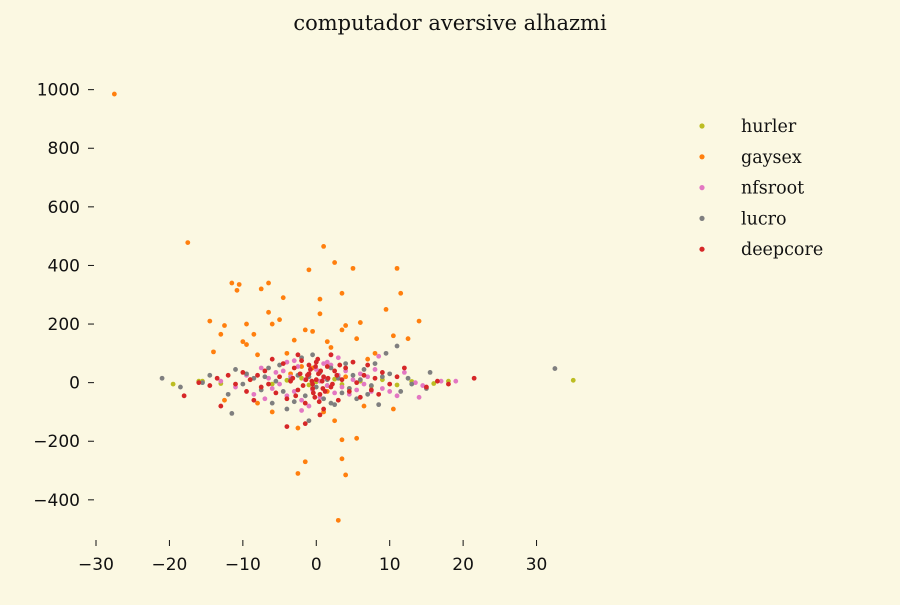  What do you see at coordinates (64, 149) in the screenshot?
I see `y-tick-label: 800` at bounding box center [64, 149].